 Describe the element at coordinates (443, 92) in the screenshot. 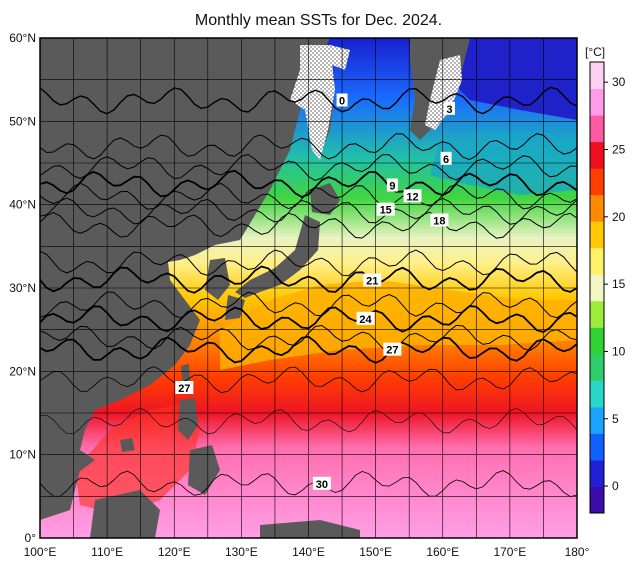

I see `sea-ice-kamchatka` at that location.